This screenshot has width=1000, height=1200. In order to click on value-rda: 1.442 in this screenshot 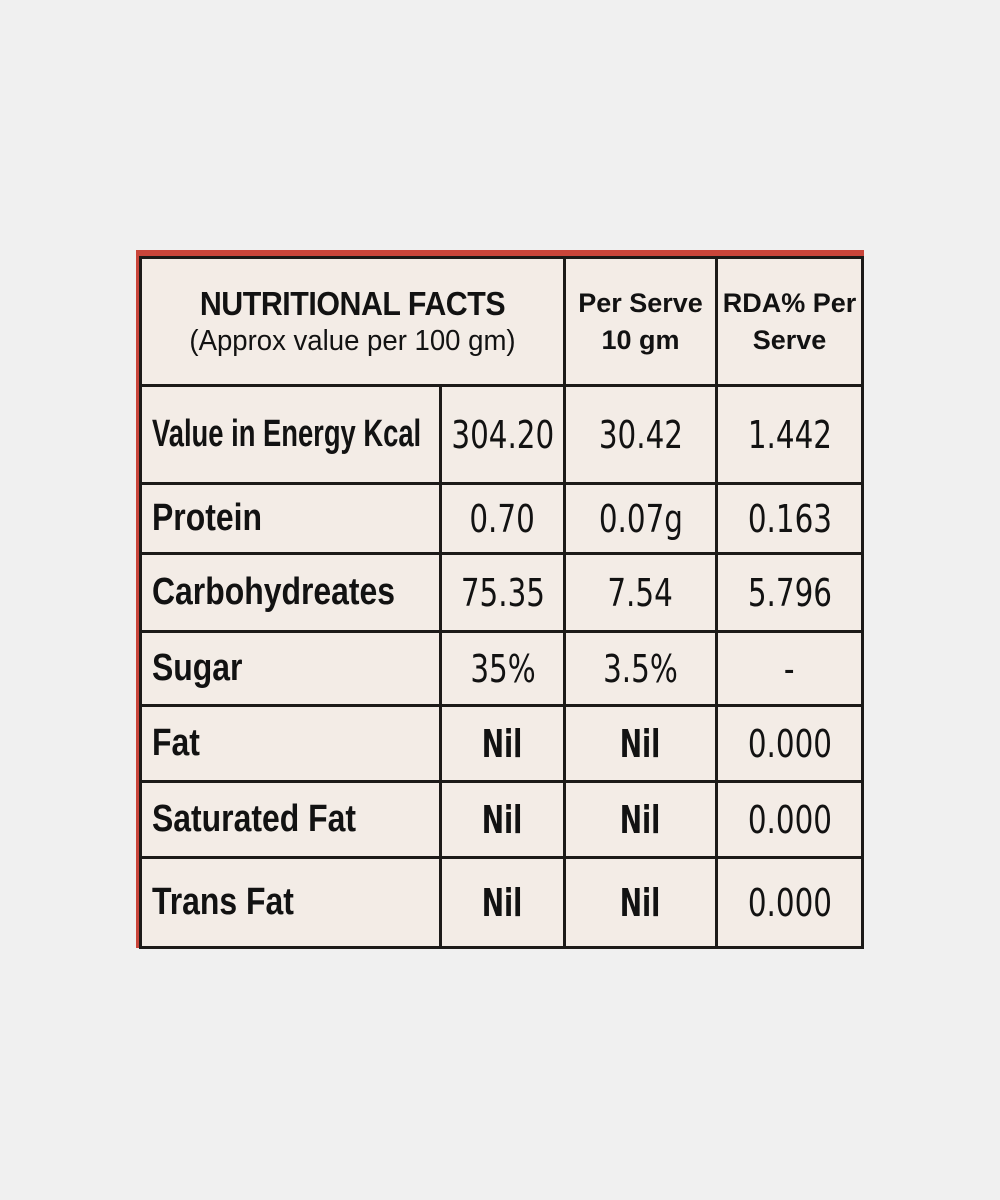, I will do `click(789, 434)`.